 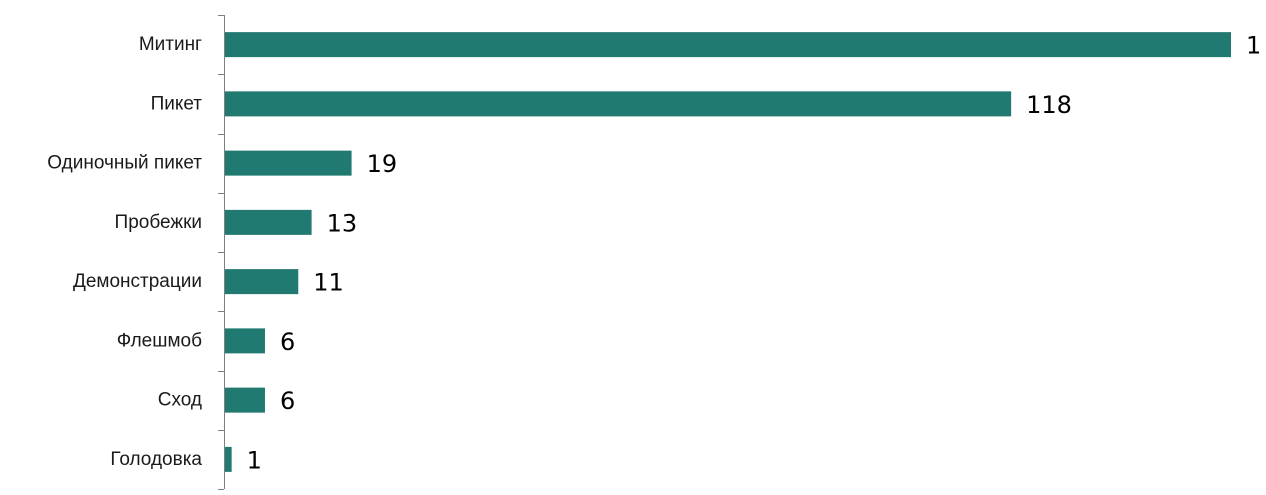 I want to click on category-label: Демонстрации, so click(x=137, y=281).